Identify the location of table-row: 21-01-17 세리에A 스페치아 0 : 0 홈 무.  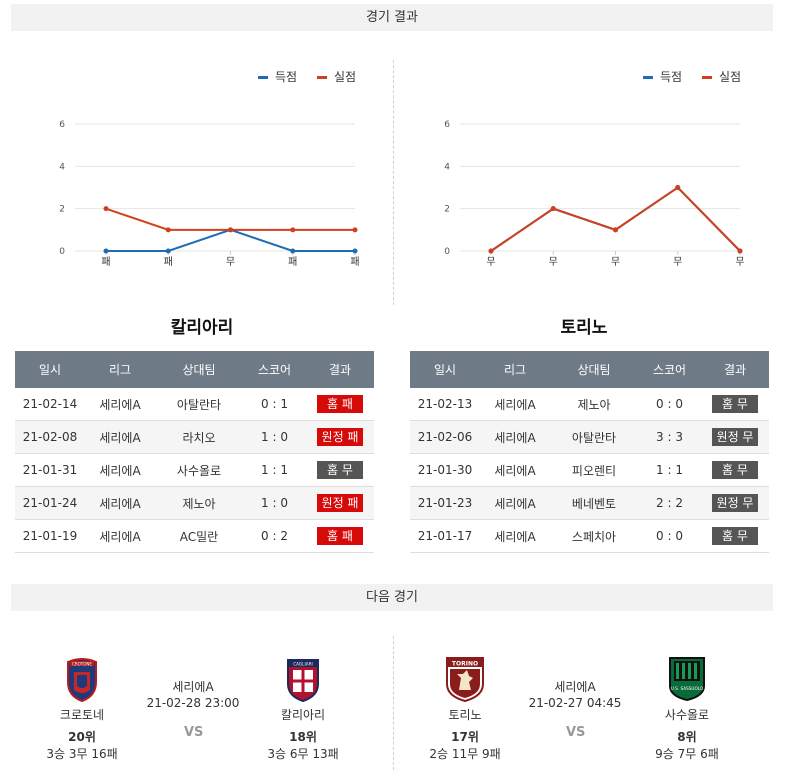
(589, 536).